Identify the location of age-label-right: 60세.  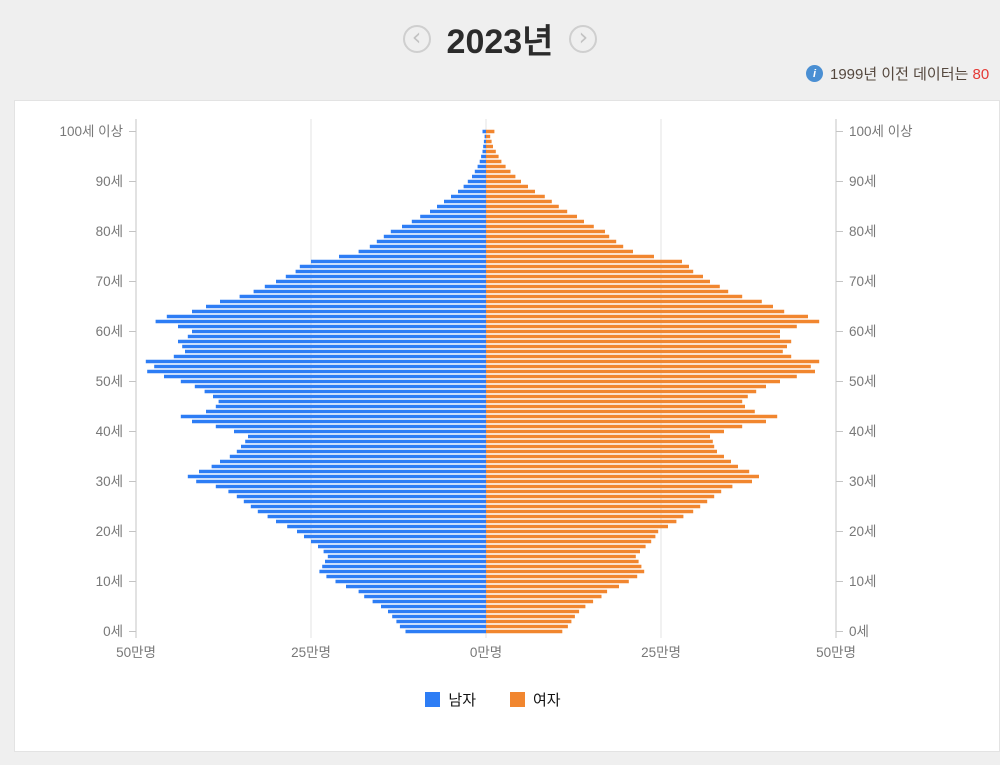
(862, 331).